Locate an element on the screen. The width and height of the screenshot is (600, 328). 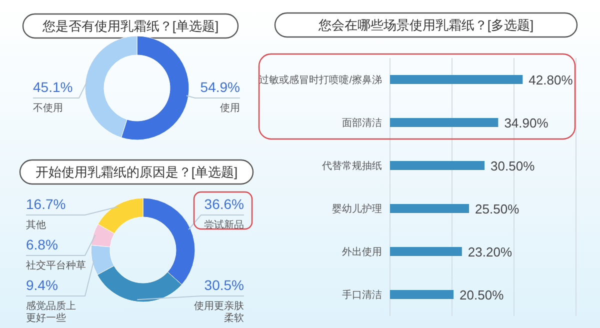
y-tick-label: 面部清洁 is located at coordinates (362, 123).